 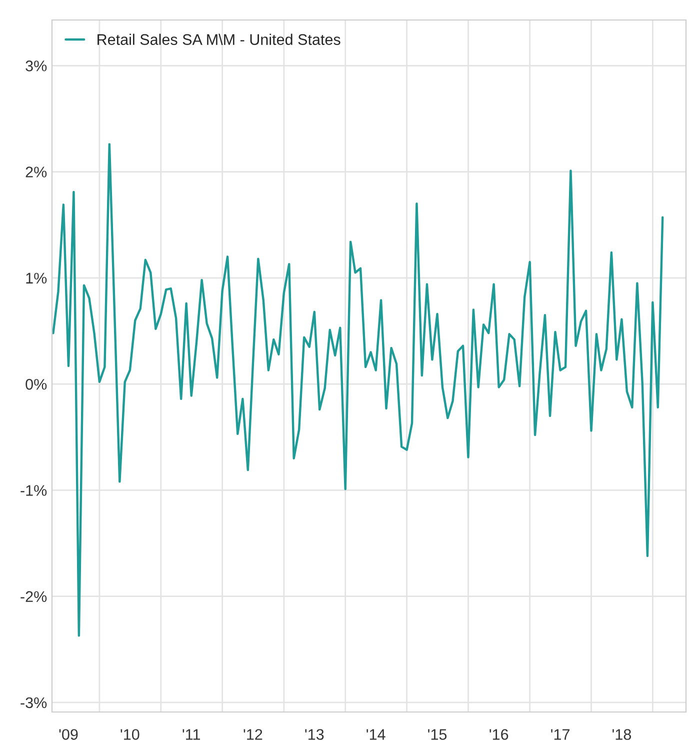 I want to click on y-tick-label: 3%, so click(x=36, y=66).